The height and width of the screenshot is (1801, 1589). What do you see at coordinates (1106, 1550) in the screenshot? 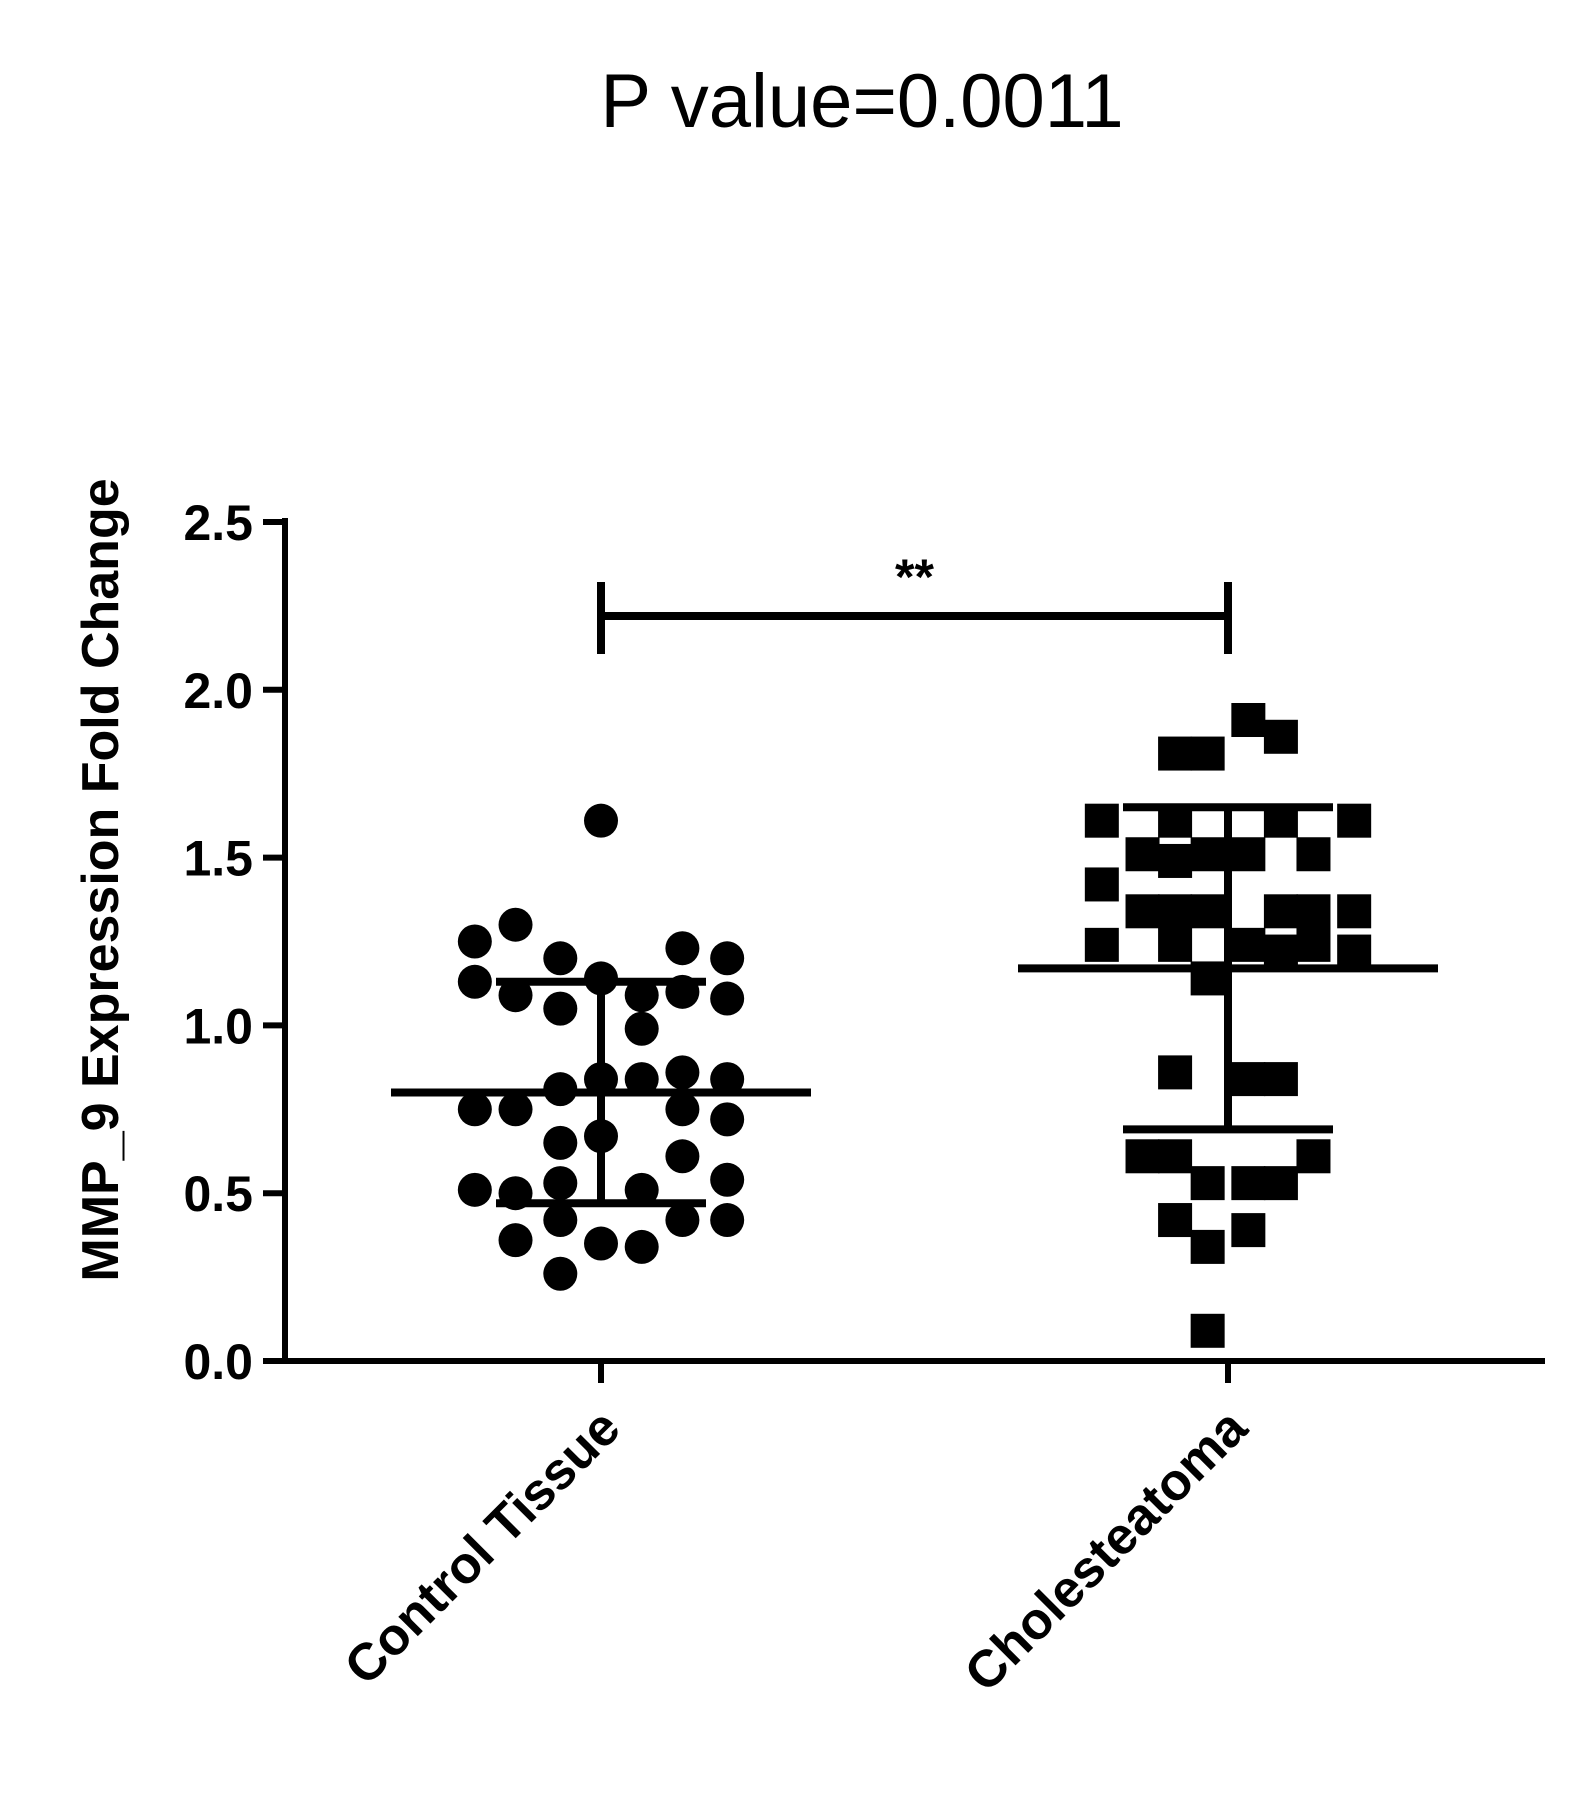
I see `x-category-label: Cholesteatoma` at bounding box center [1106, 1550].